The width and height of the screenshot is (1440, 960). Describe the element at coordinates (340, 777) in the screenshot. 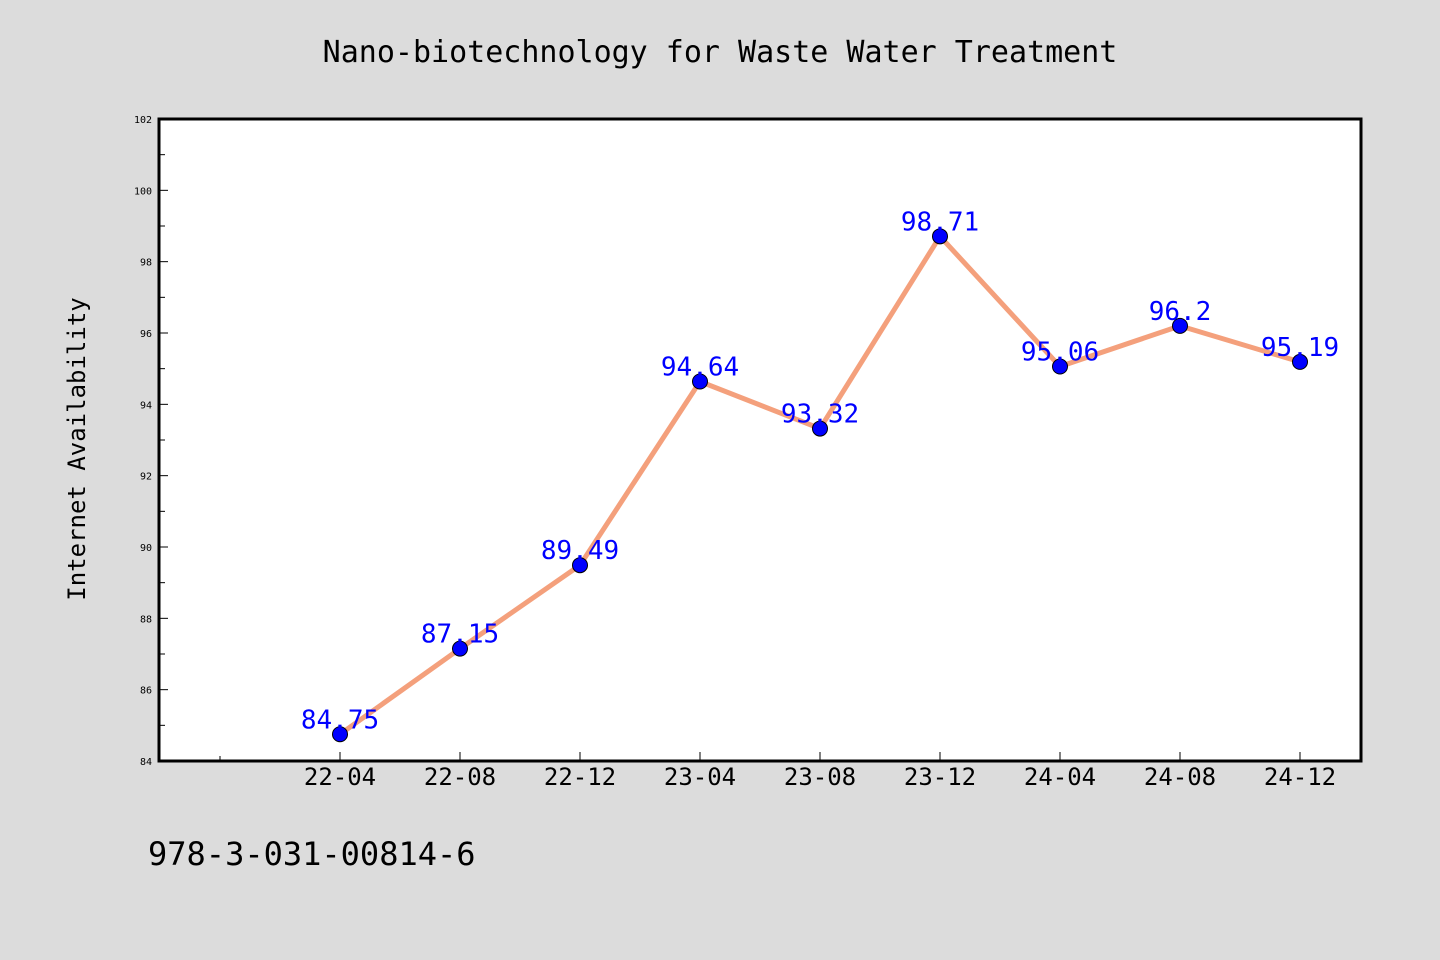

I see `x-tick-label: 22-04` at that location.